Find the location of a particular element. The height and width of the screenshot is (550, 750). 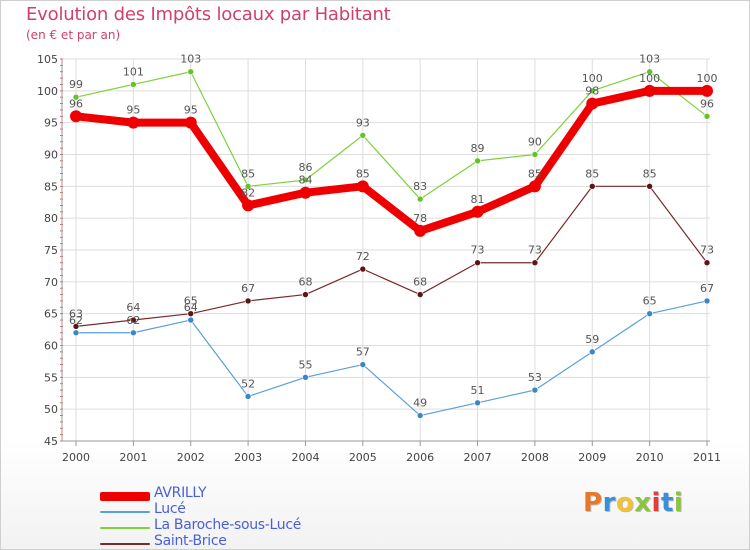

legend-label: AVRILLY is located at coordinates (180, 493).